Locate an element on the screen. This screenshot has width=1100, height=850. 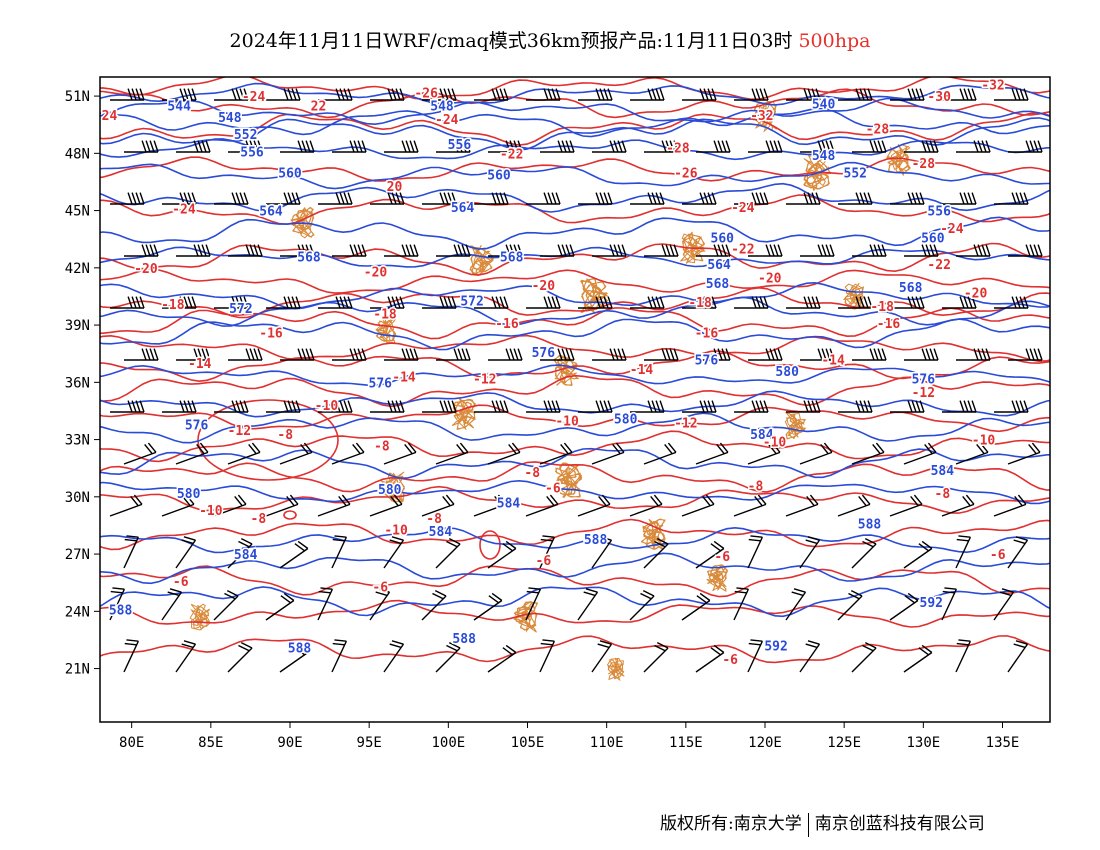
height-contour-label: 548 is located at coordinates (824, 156).